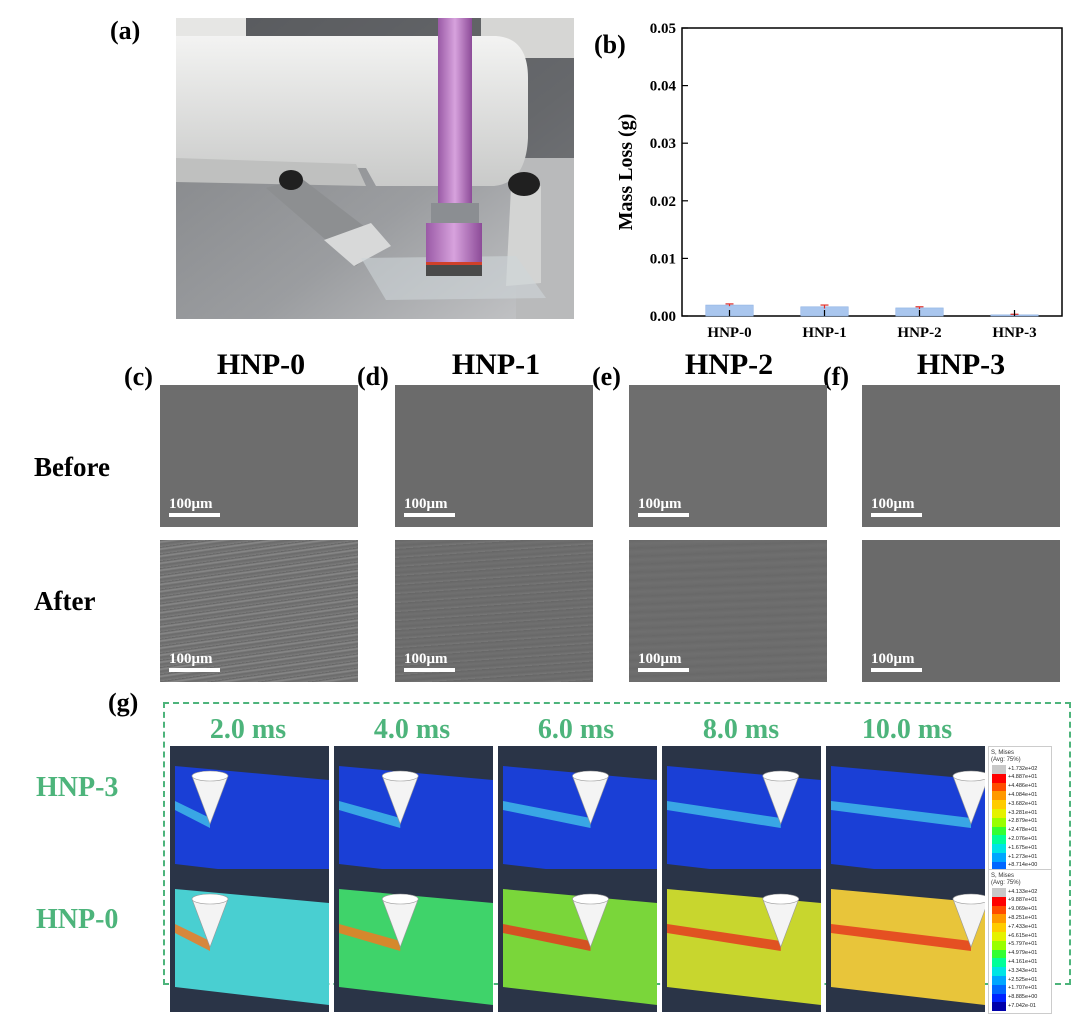 Image resolution: width=1080 pixels, height=1014 pixels. I want to click on x-tick-label: HNP-1, so click(824, 333).